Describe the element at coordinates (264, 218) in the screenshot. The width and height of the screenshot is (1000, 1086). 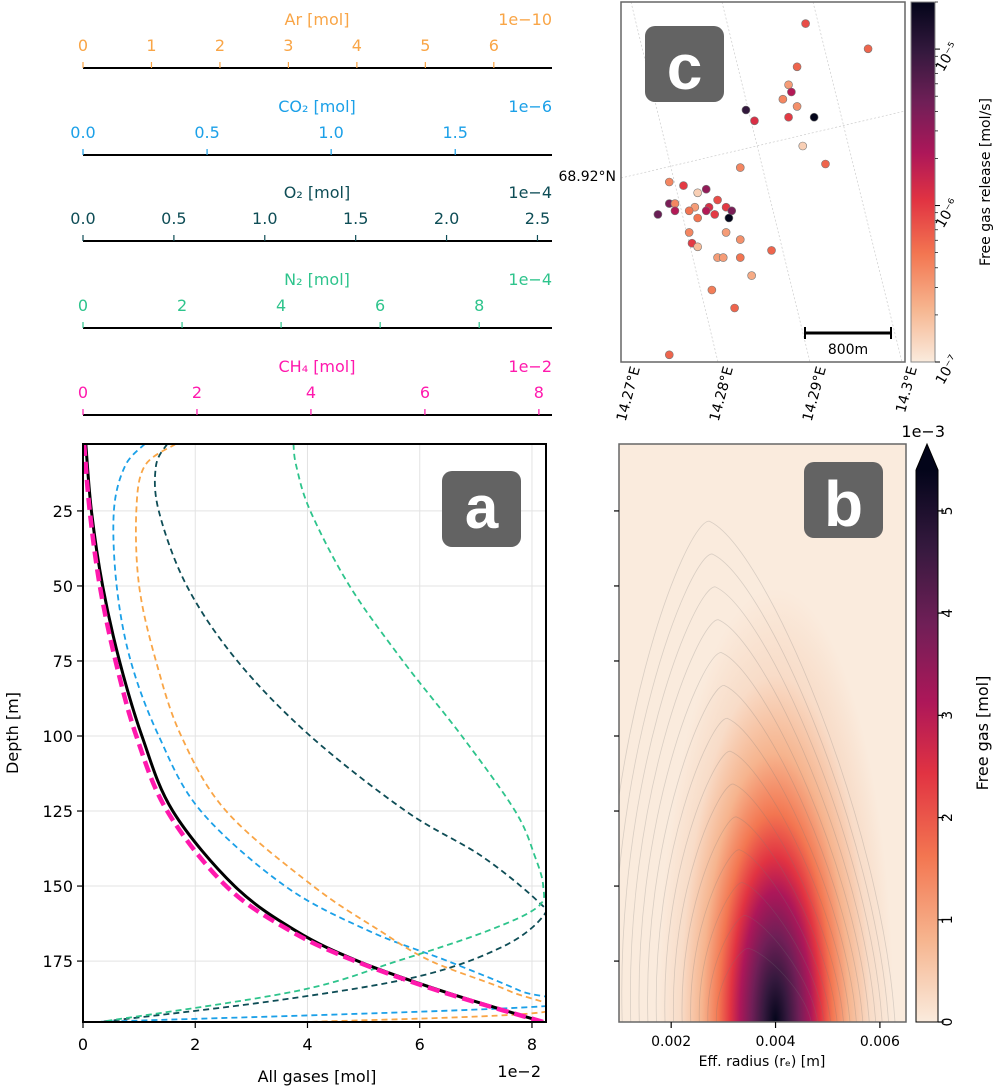
I see `gas-axis-tick-label-o2: 1.0` at that location.